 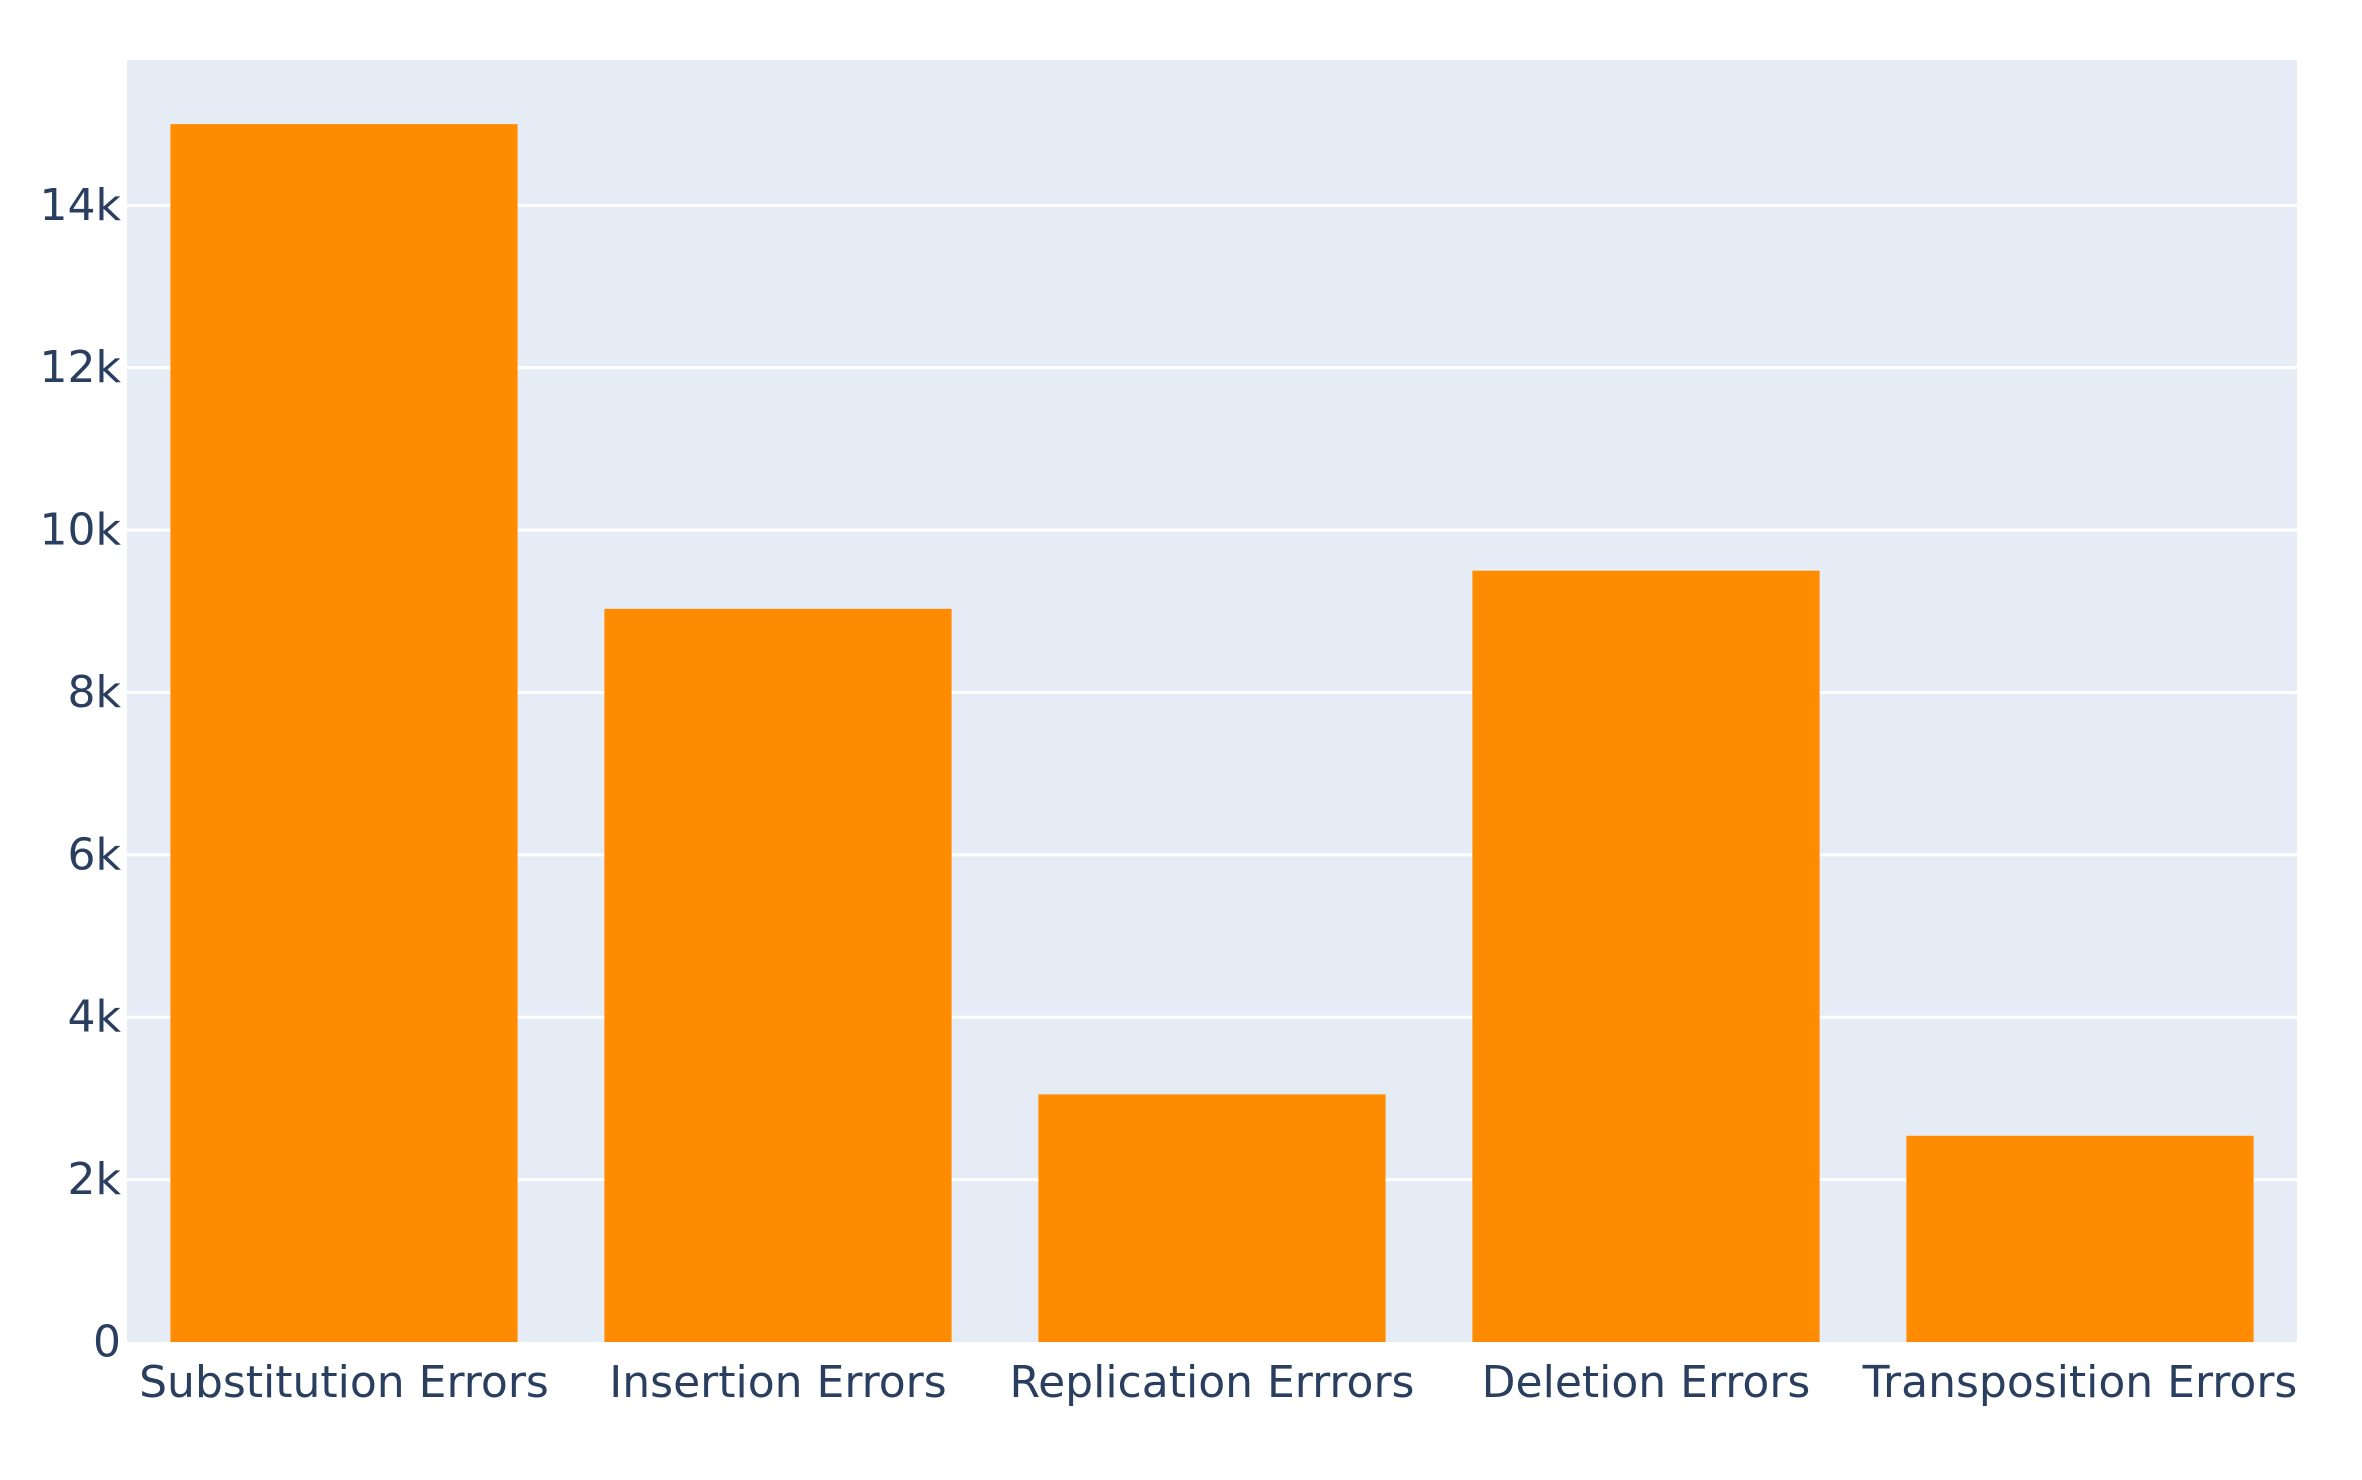 What do you see at coordinates (1212, 1382) in the screenshot?
I see `x-tick-label: Replication Errrors` at bounding box center [1212, 1382].